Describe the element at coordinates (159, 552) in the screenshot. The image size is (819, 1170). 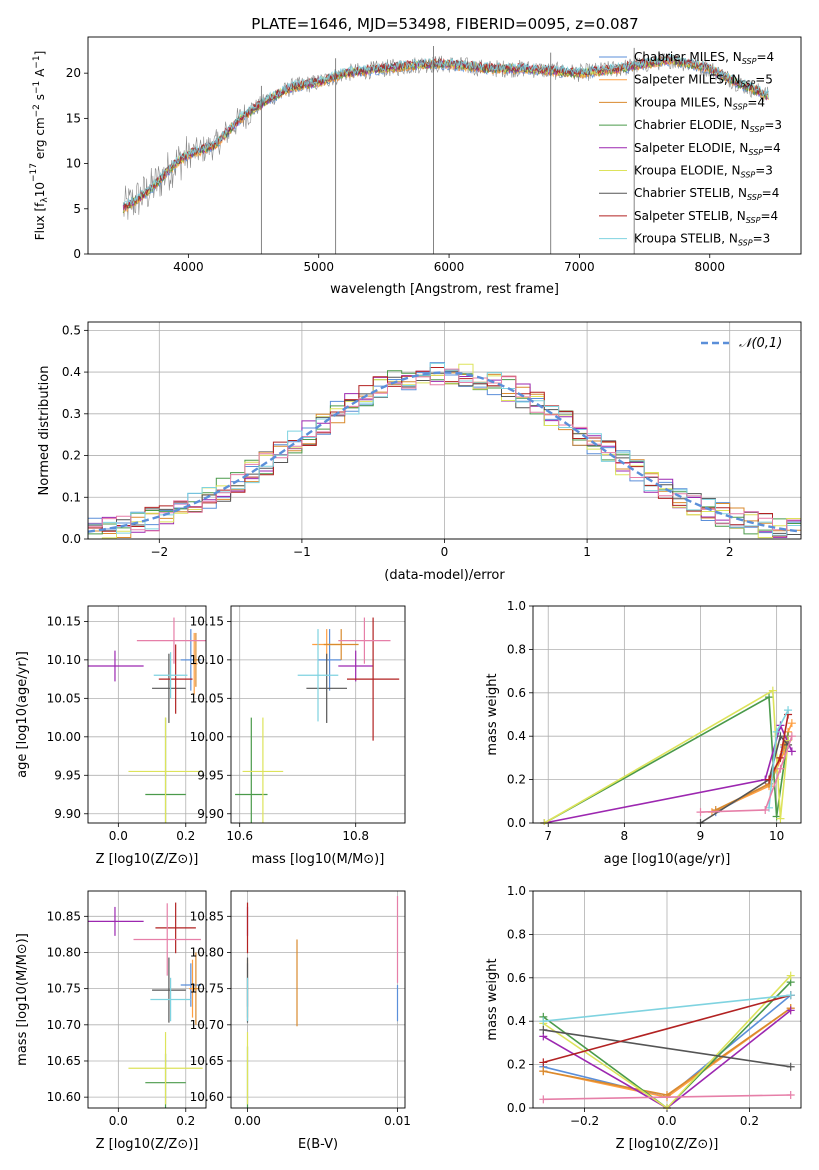
I see `x-tick-label: −2` at that location.